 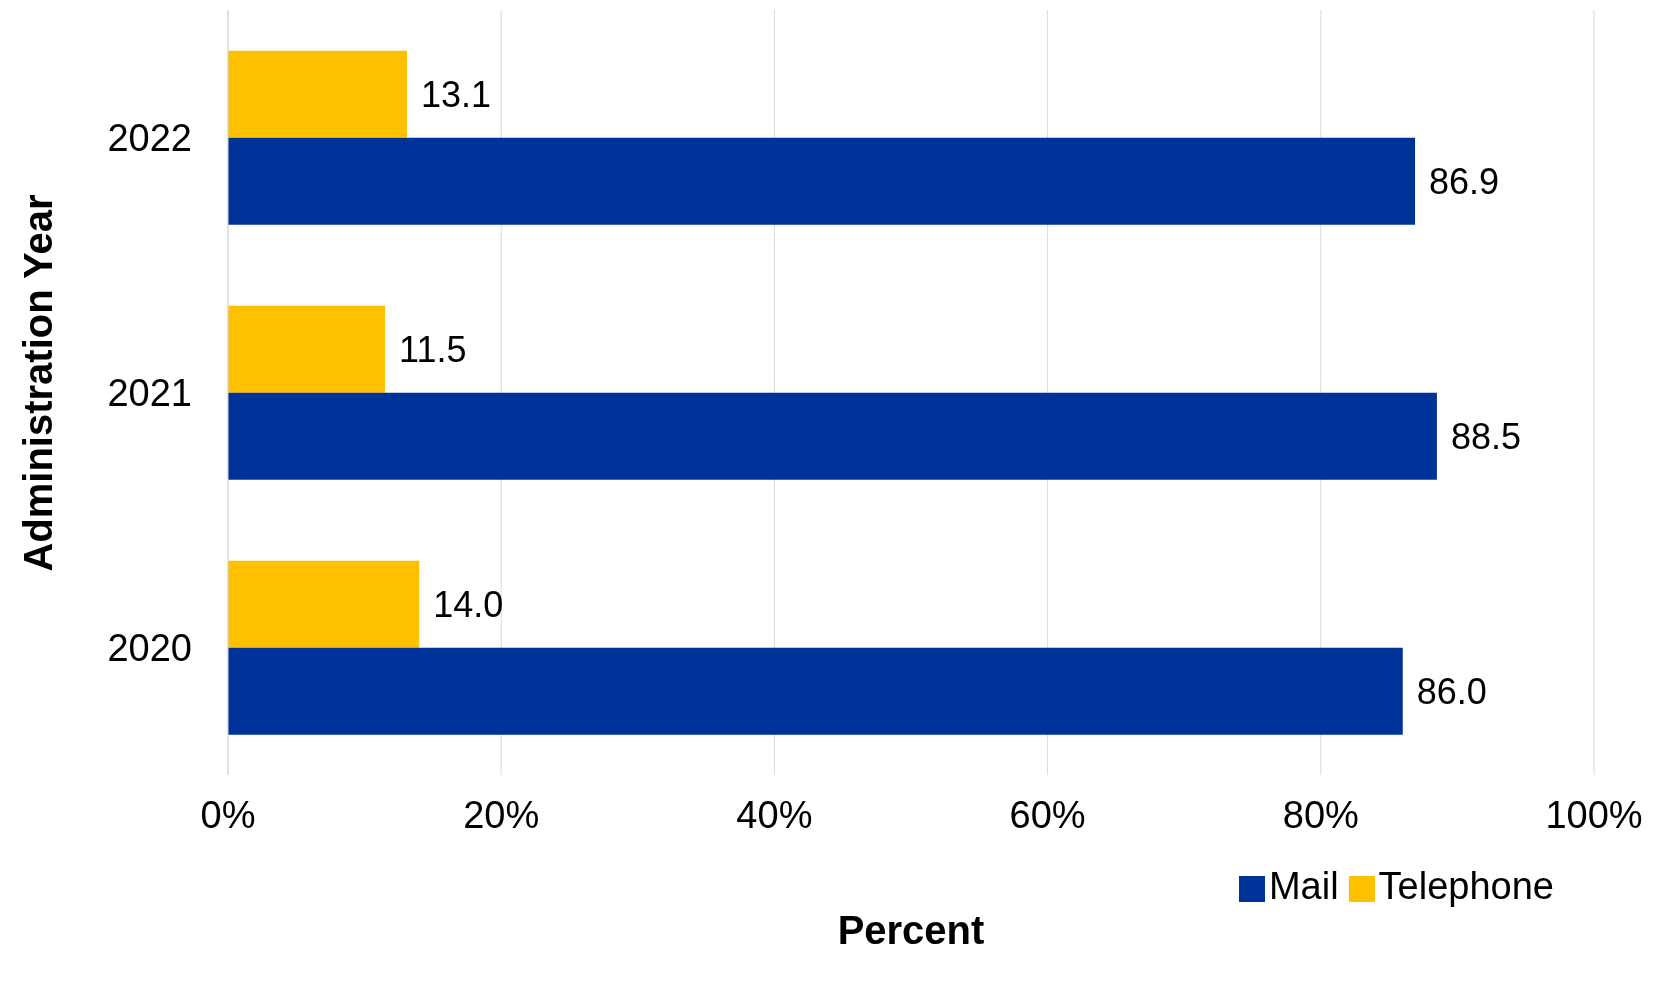 What do you see at coordinates (1466, 886) in the screenshot?
I see `legend-label: Telephone` at bounding box center [1466, 886].